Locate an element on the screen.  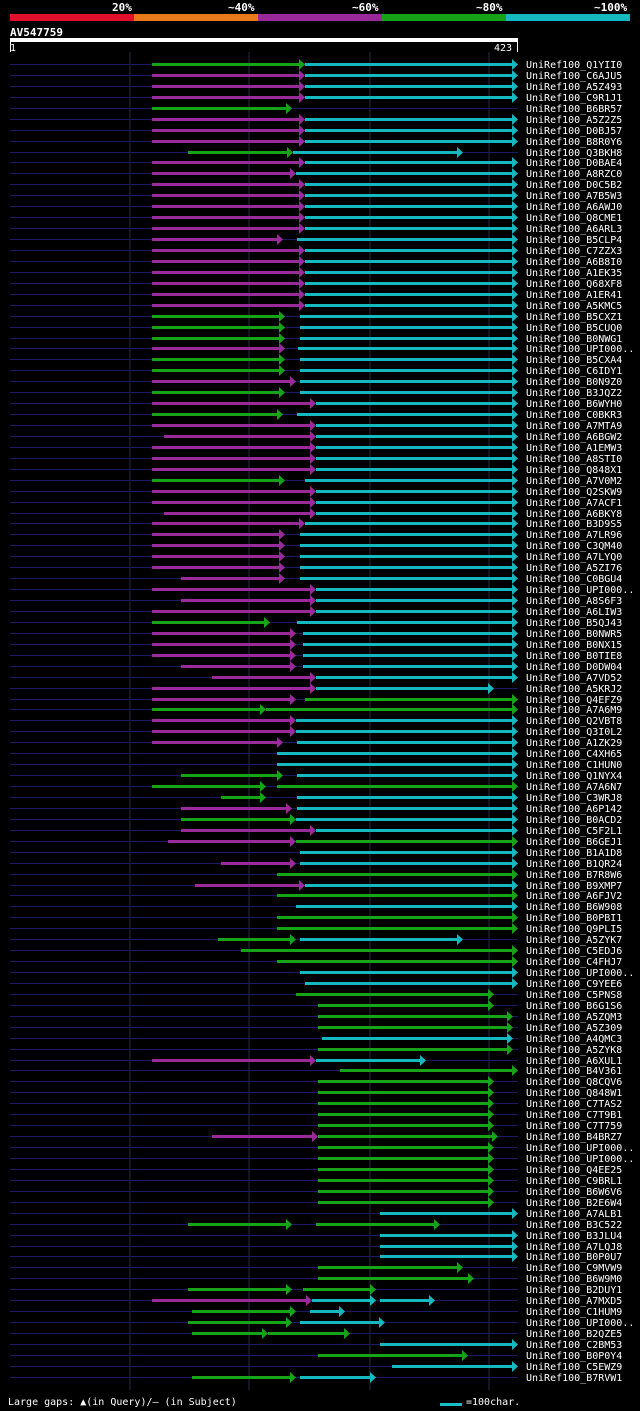
hit-label: UniRef100_C3WRJ8 is located at coordinates (574, 798).